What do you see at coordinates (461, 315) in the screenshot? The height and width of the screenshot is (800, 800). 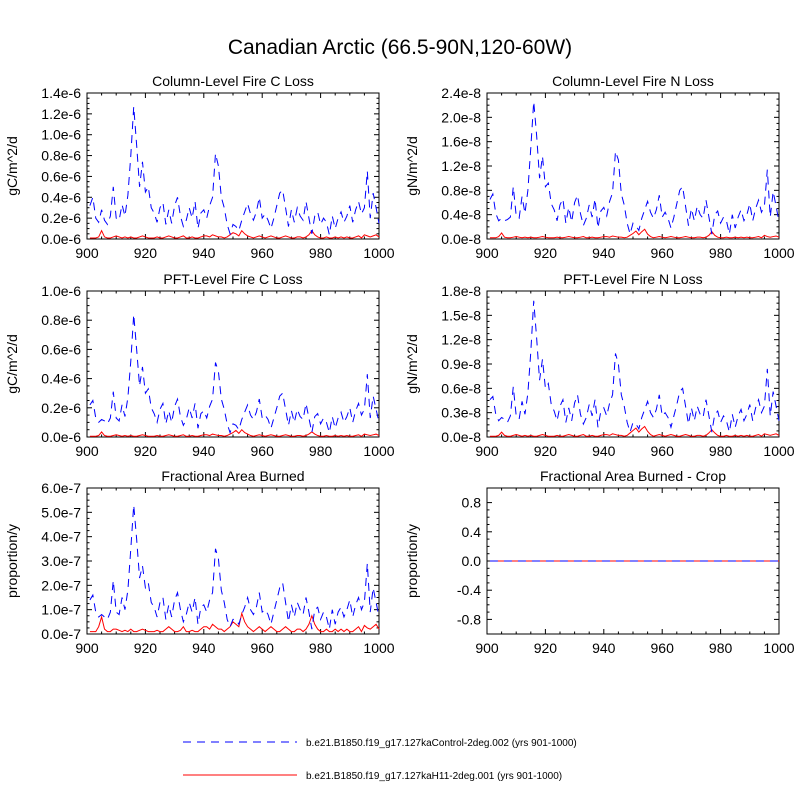 I see `y-tick-label: 1.5e-8` at bounding box center [461, 315].